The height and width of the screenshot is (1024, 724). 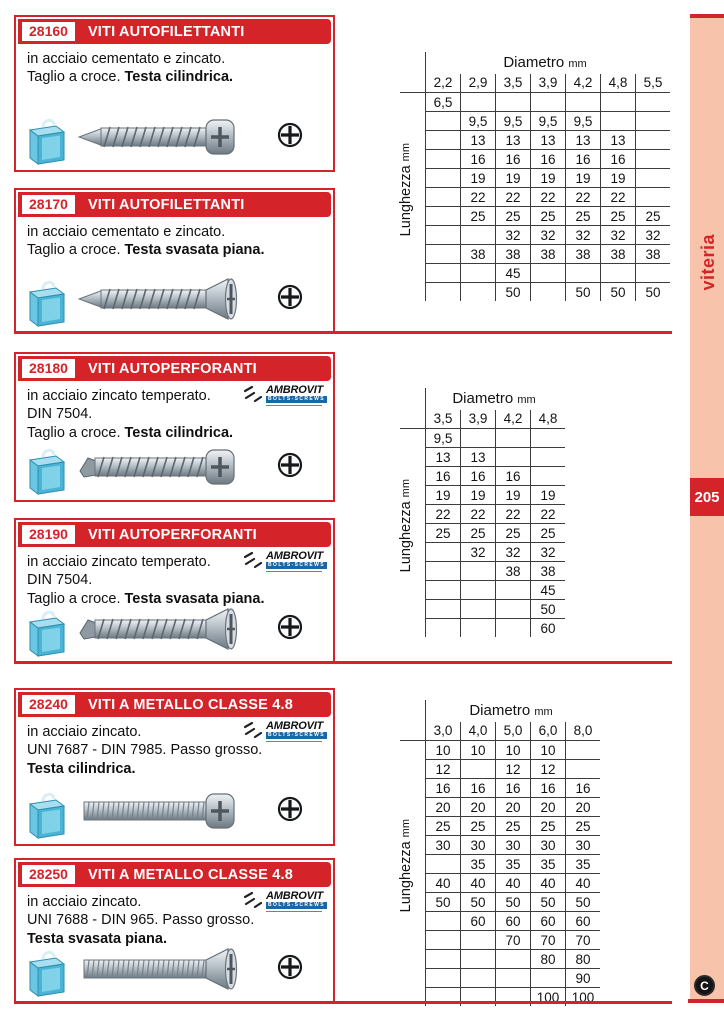 What do you see at coordinates (443, 750) in the screenshot?
I see `length-value-cell: 10` at bounding box center [443, 750].